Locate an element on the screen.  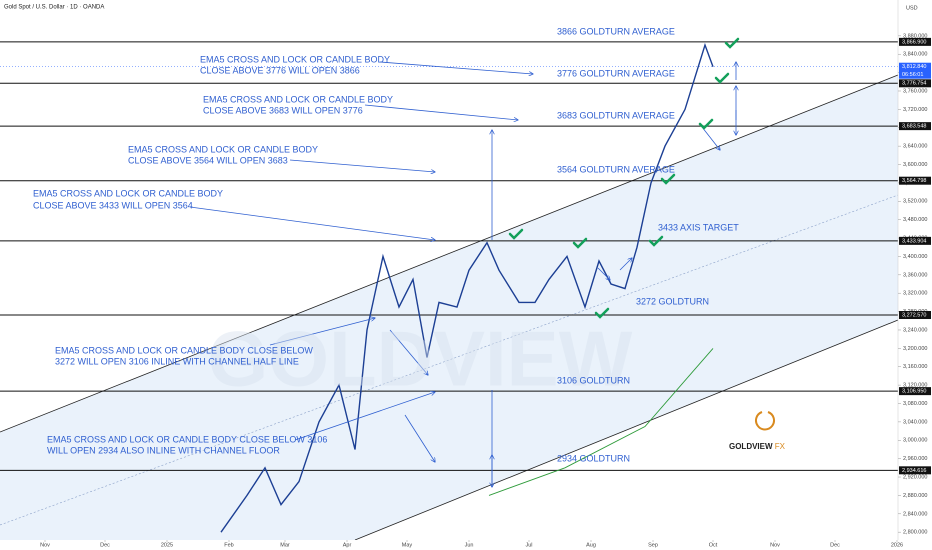
level-label: 3,866.900 is located at coordinates (914, 42).